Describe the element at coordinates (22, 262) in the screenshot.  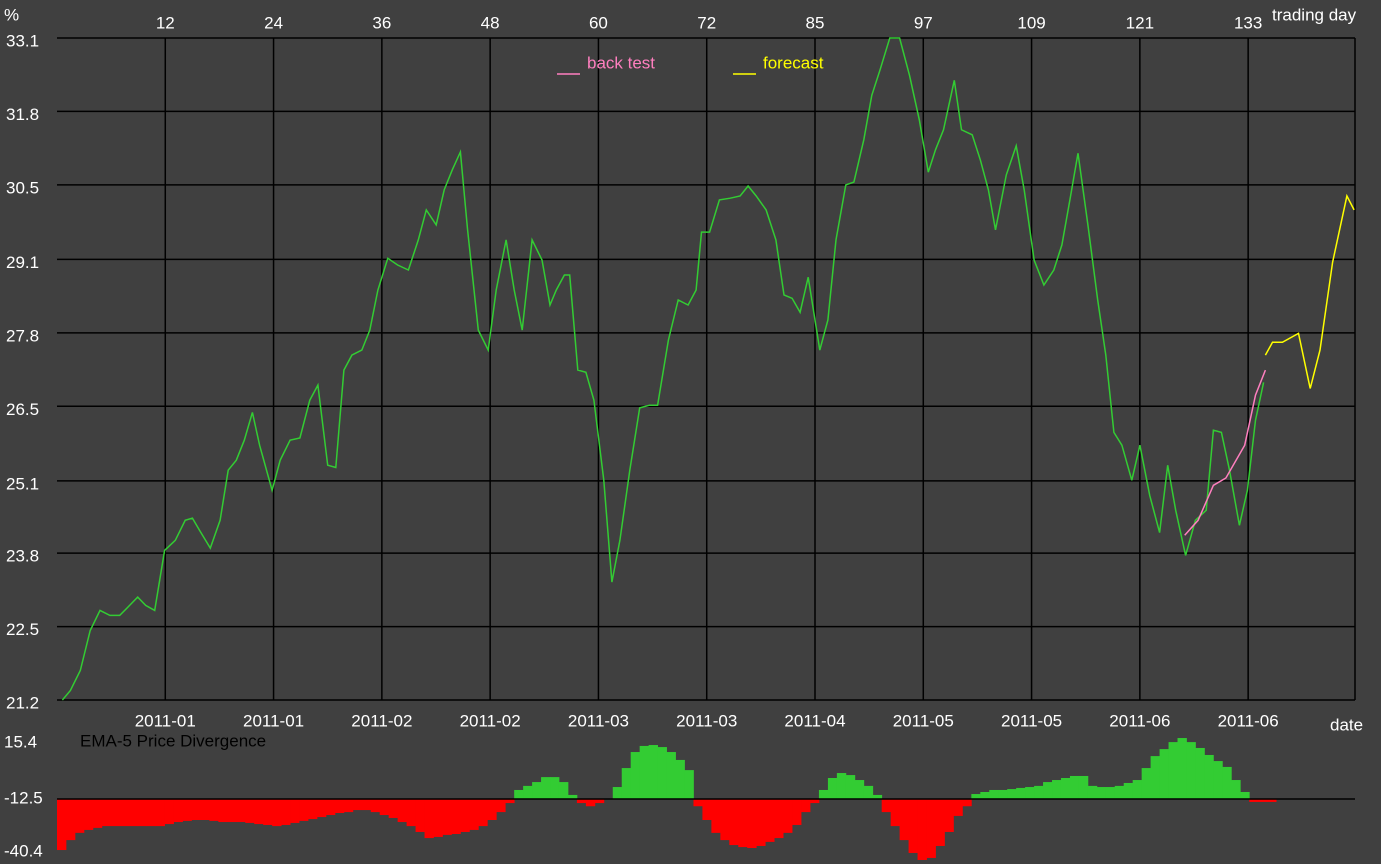
I see `y-tick-label: 29.1` at that location.